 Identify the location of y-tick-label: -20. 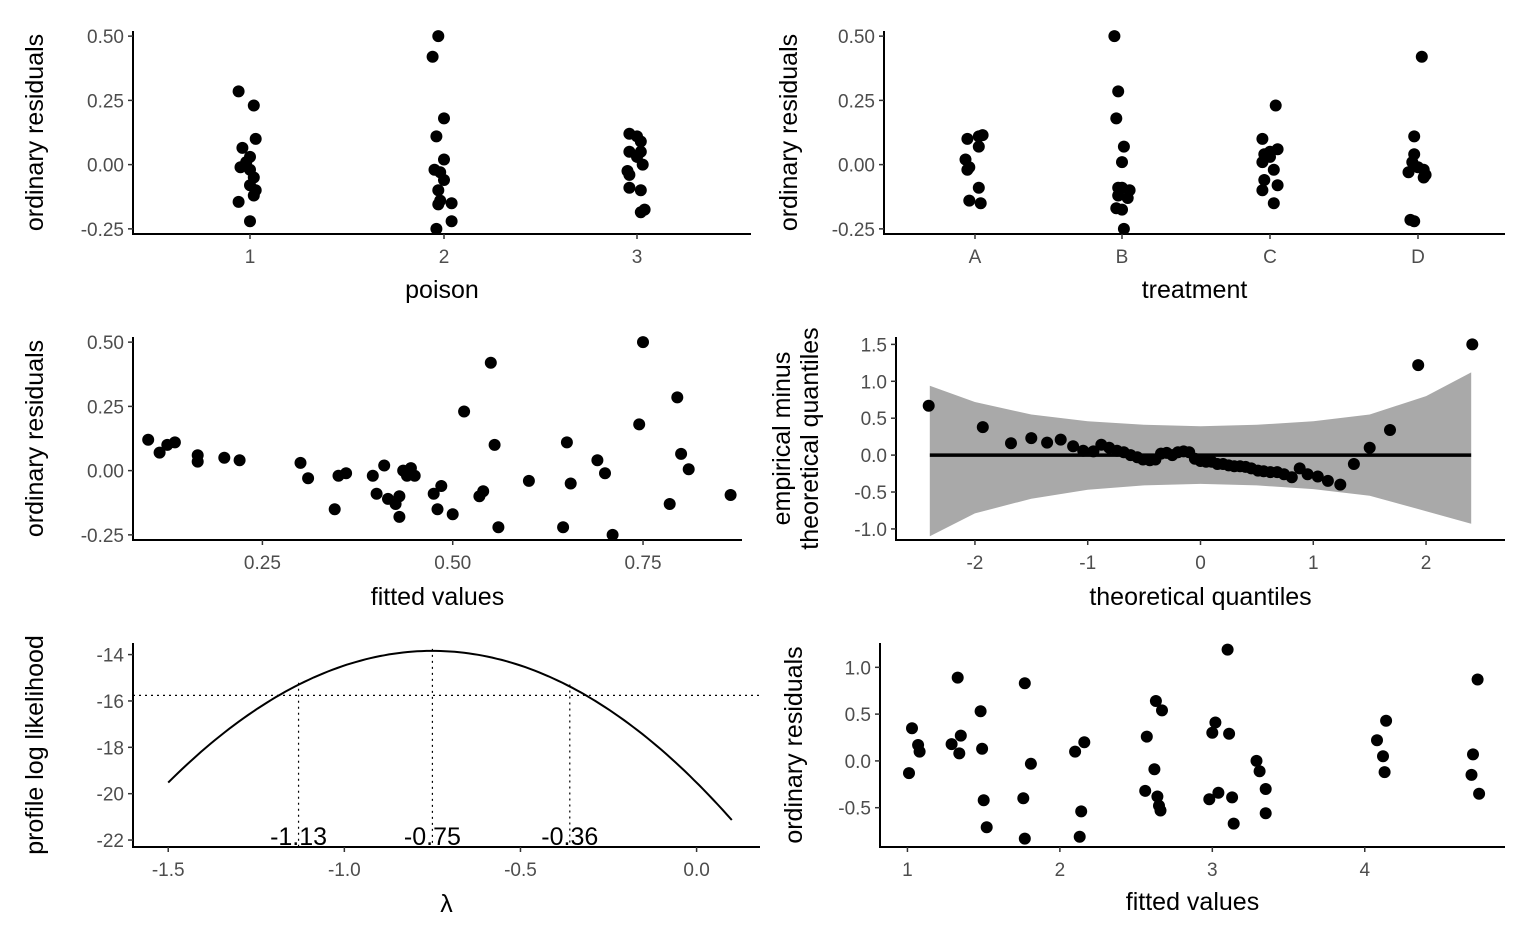
(110, 795).